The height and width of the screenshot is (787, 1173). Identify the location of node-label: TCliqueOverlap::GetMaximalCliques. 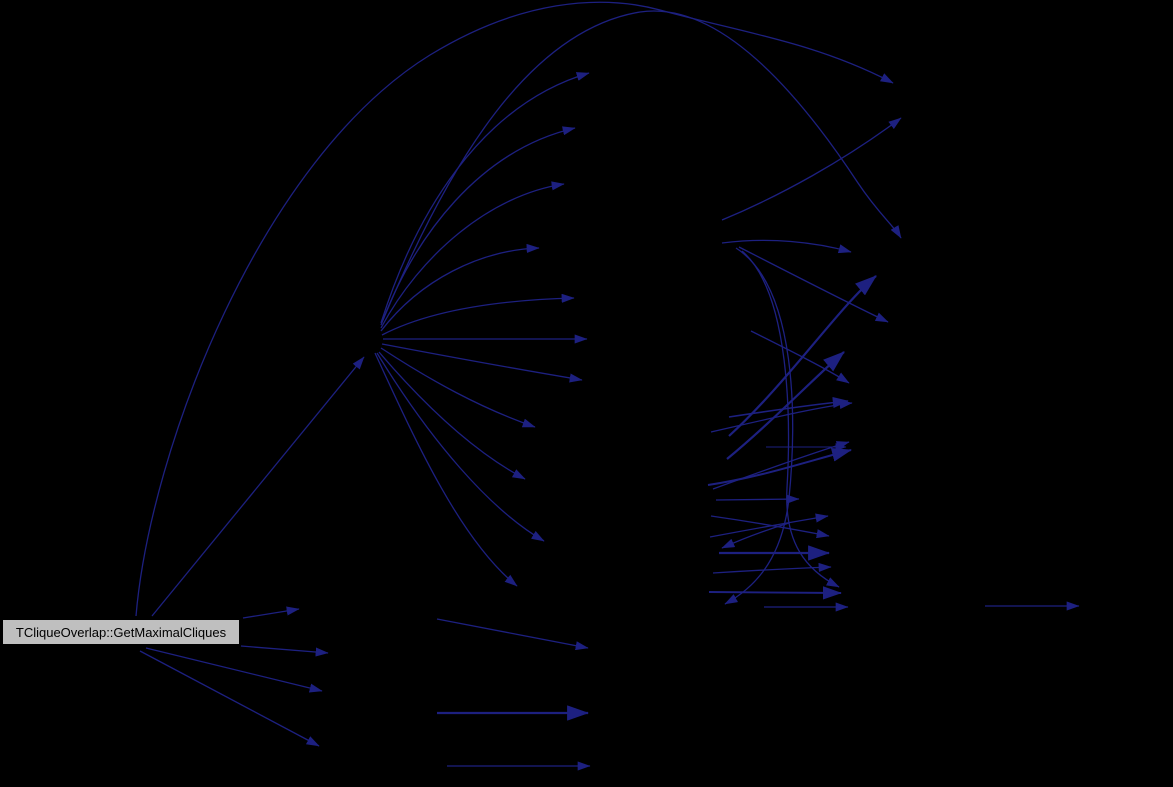
(121, 632).